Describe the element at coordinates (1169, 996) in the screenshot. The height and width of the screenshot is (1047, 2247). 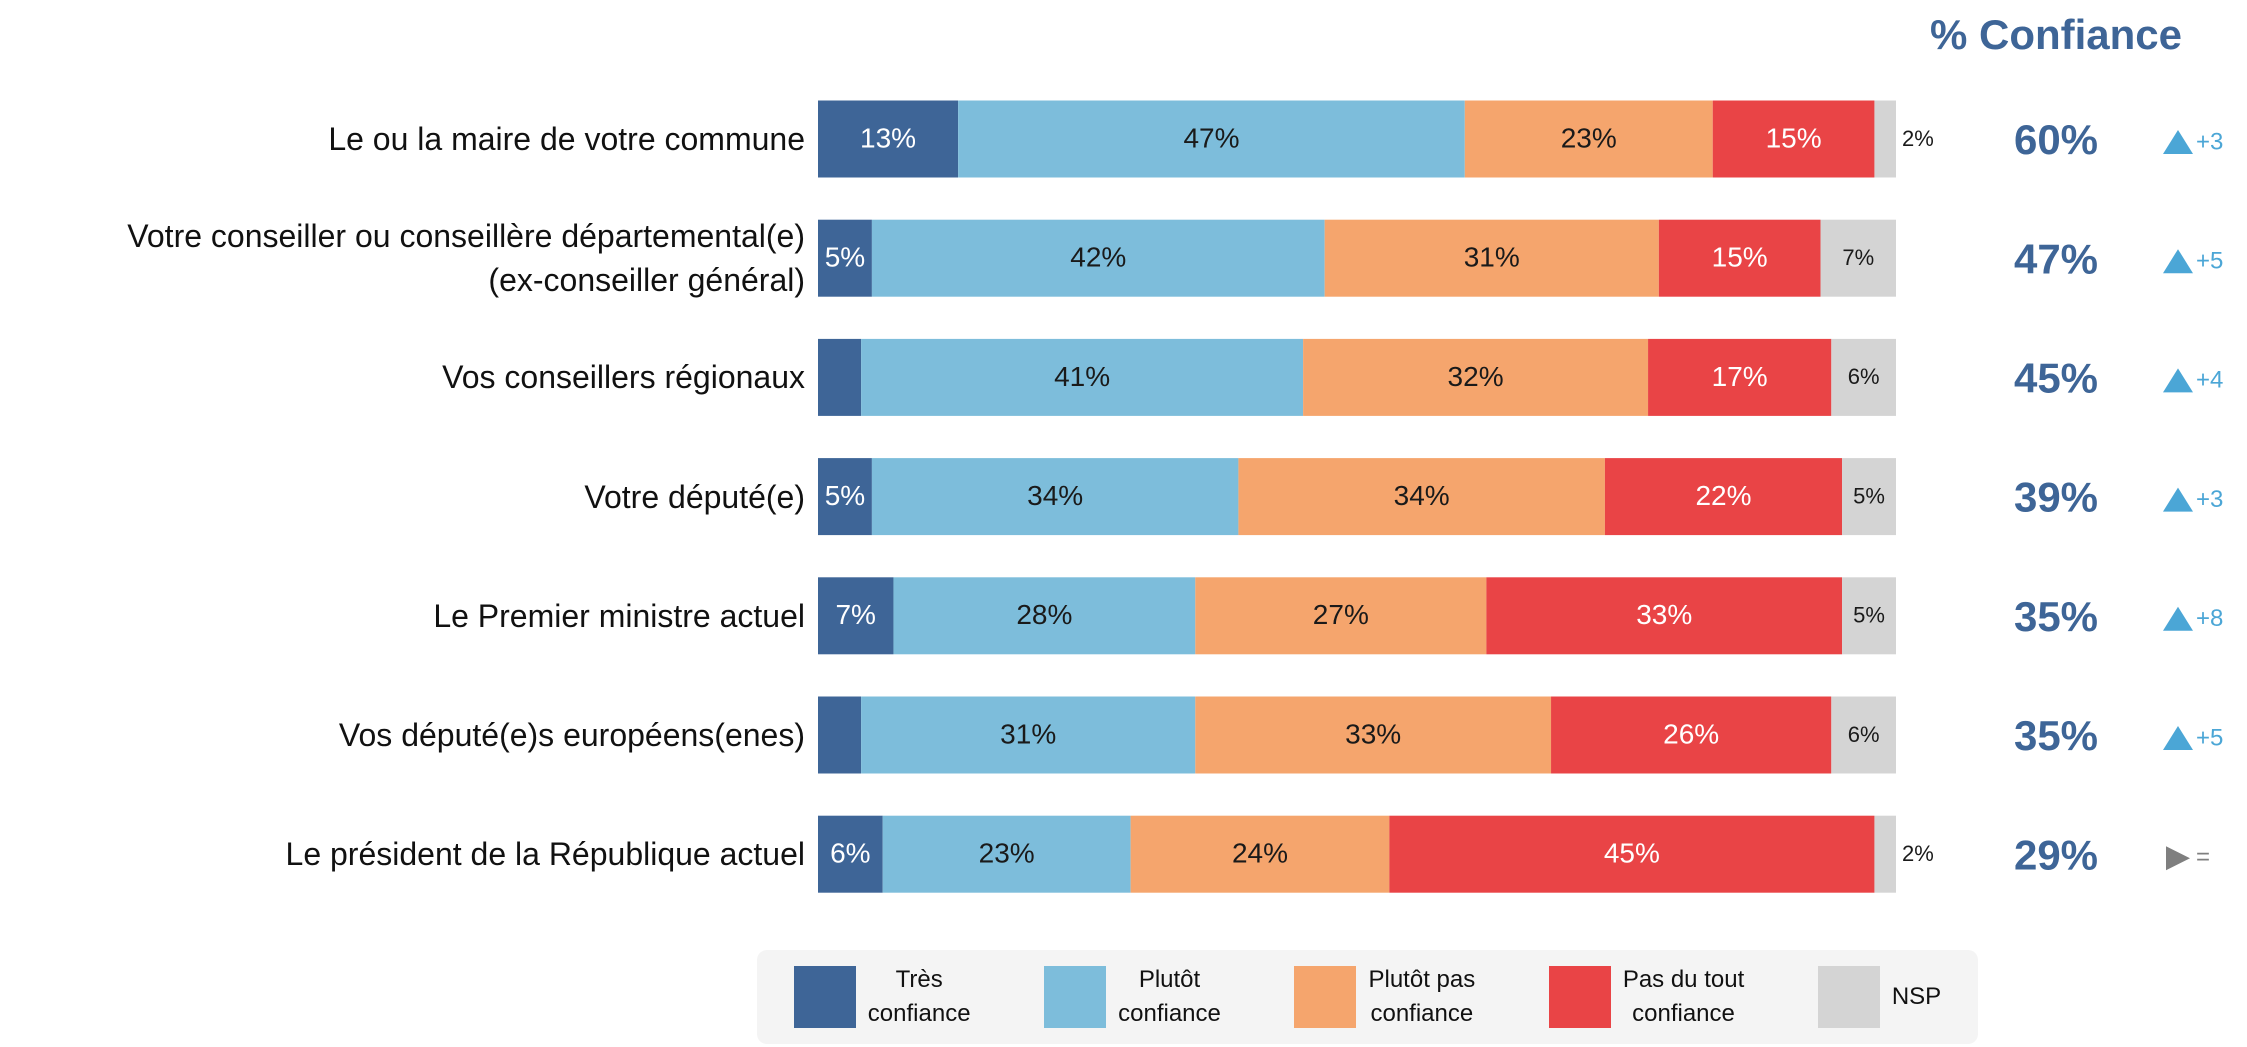
I see `legend-label: Plutôt confiance` at that location.